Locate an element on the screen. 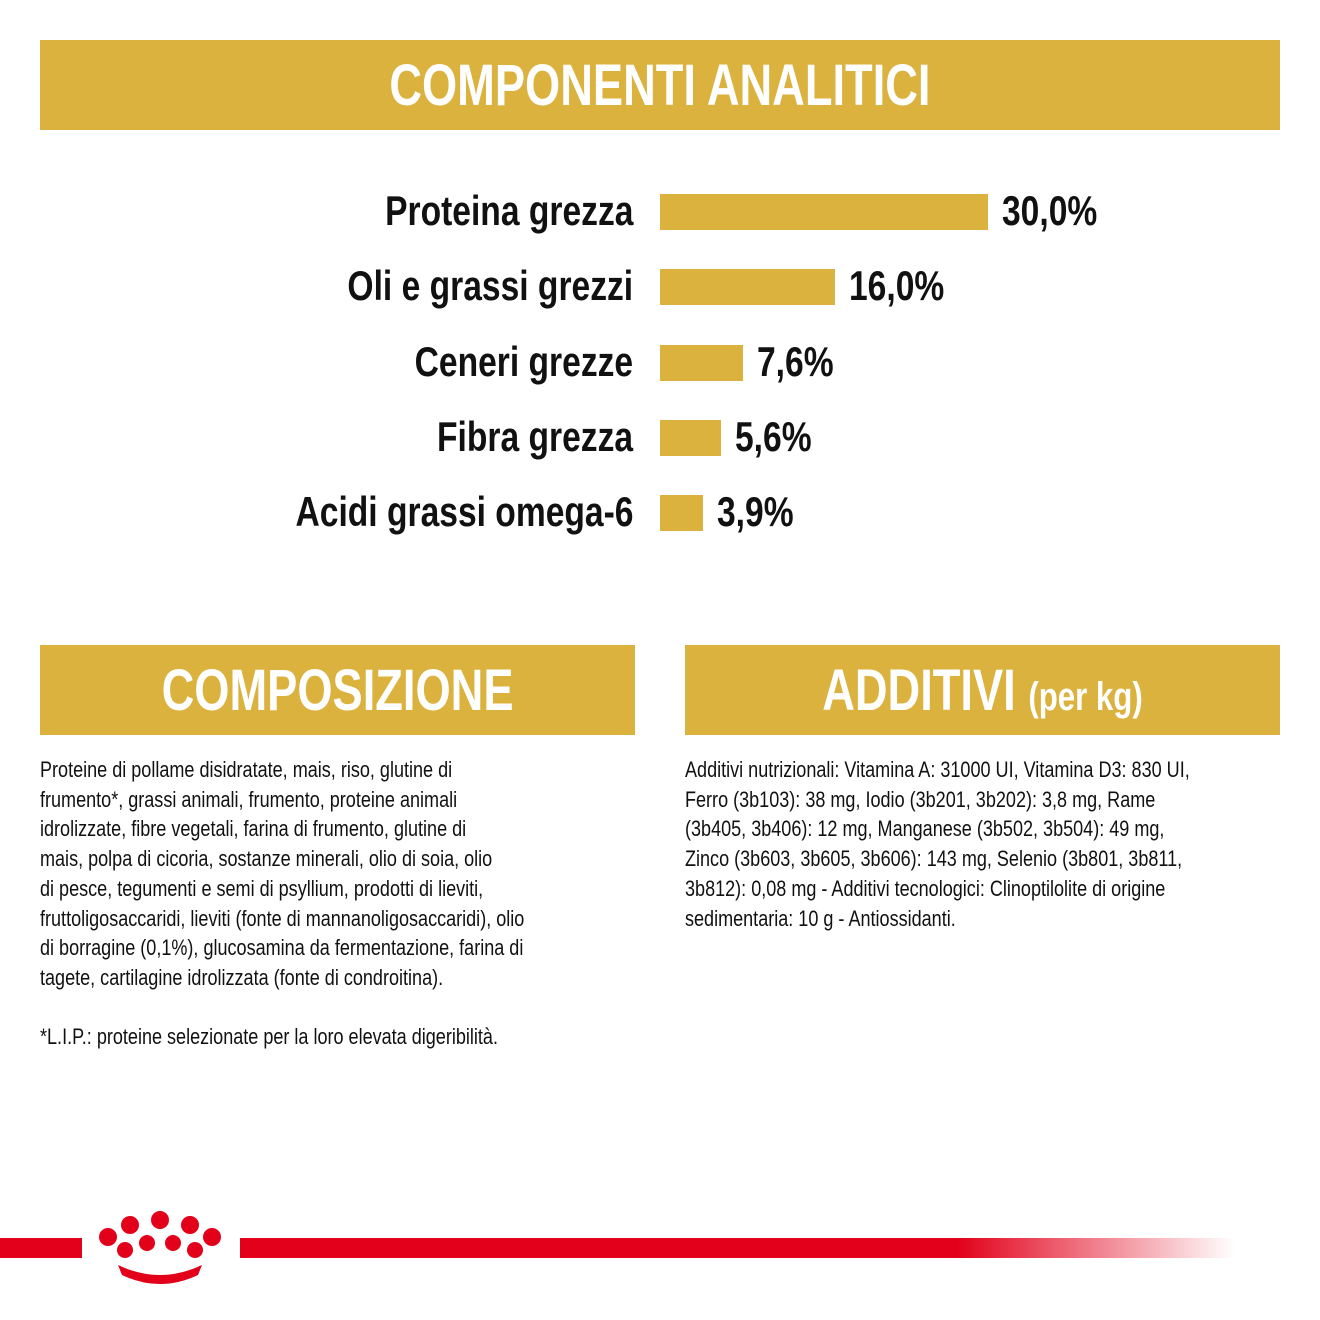  composition-band: COMPOSIZIONE is located at coordinates (337, 690).